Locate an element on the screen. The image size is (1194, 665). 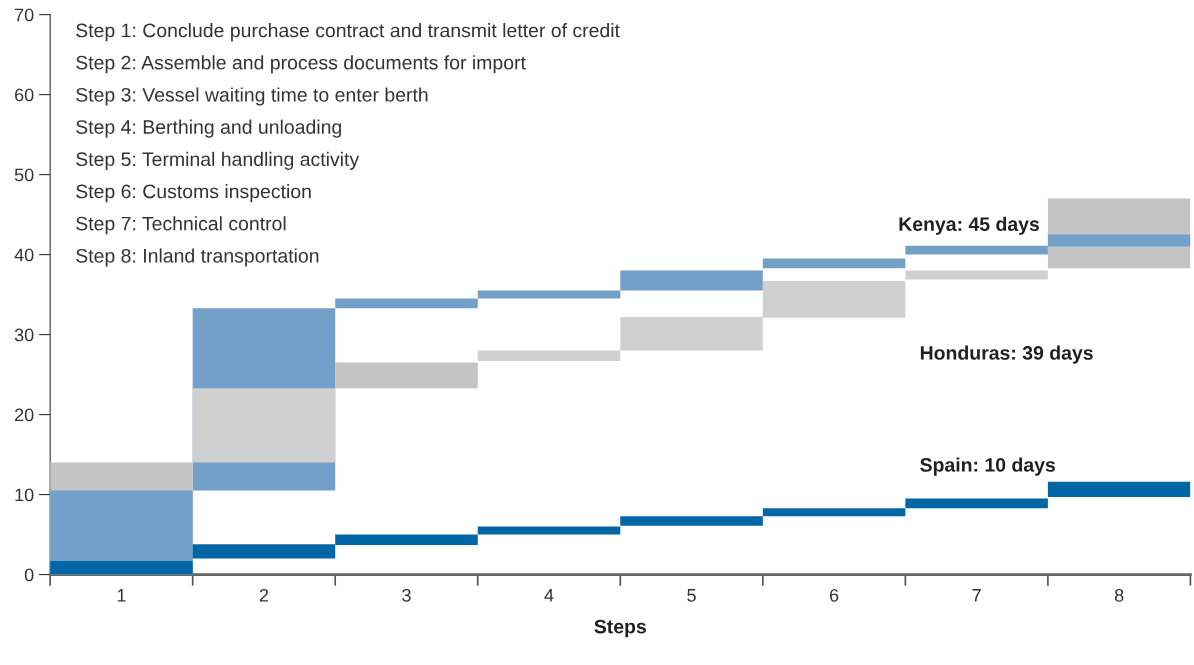
series-label: Kenya: 45 days is located at coordinates (969, 225).